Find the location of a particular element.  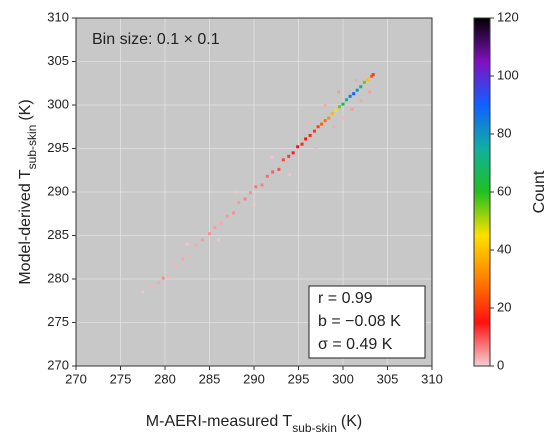

x-label-unit: (K) is located at coordinates (351, 421).